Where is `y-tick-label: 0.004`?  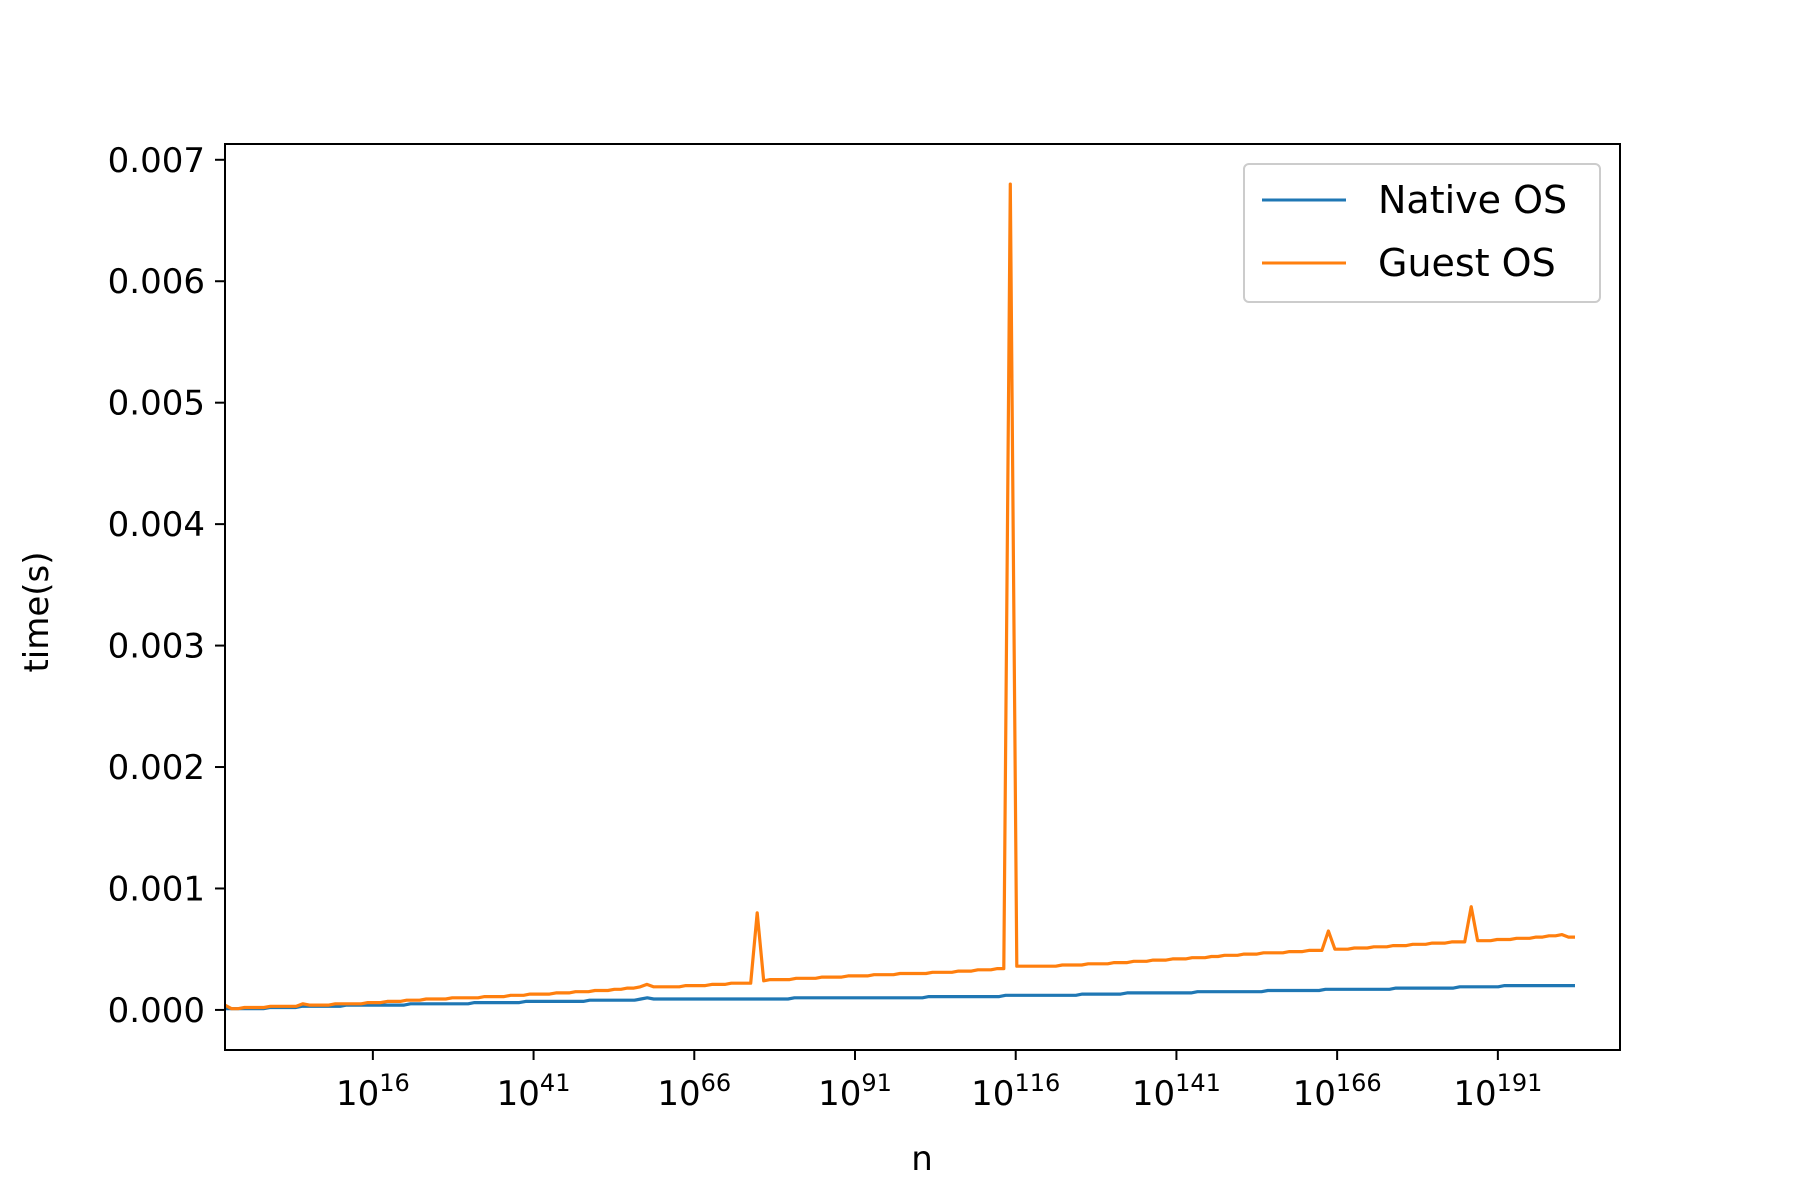 y-tick-label: 0.004 is located at coordinates (156, 525).